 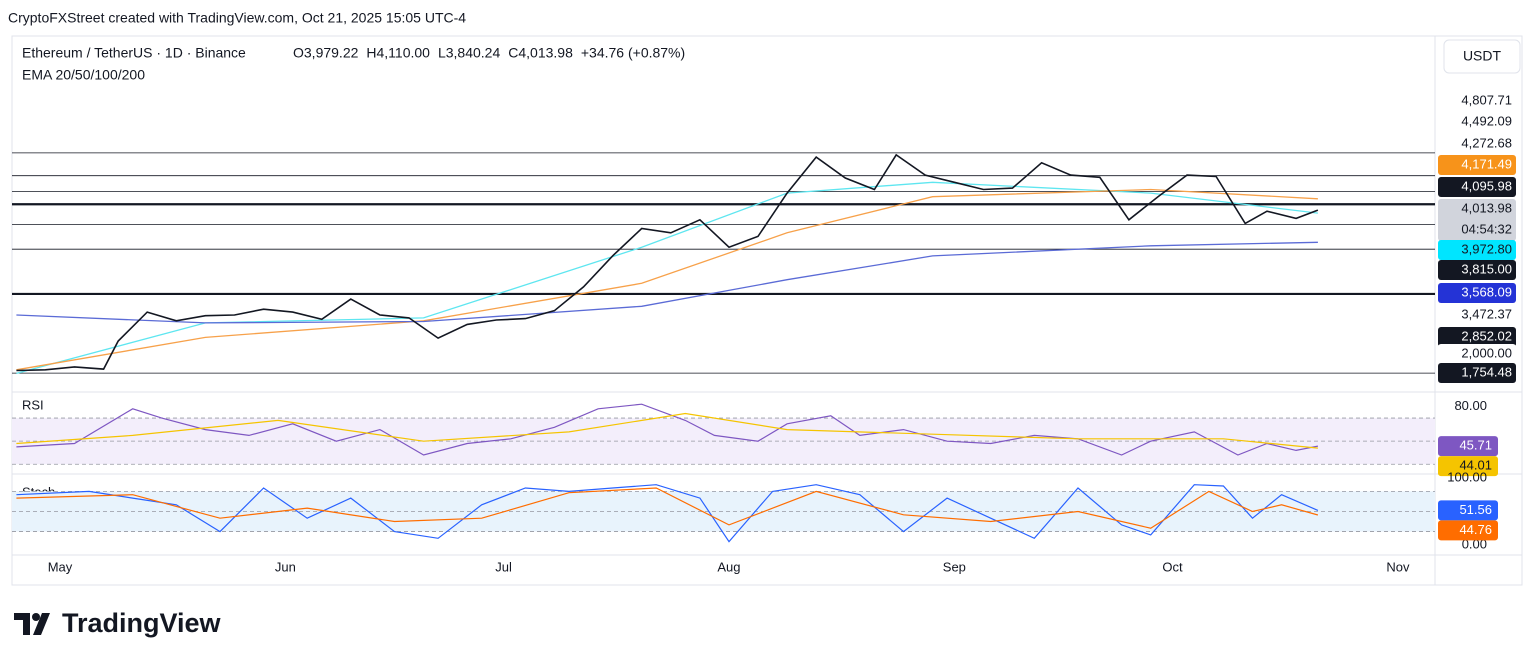 What do you see at coordinates (954, 566) in the screenshot?
I see `x-tick-label: Sep` at bounding box center [954, 566].